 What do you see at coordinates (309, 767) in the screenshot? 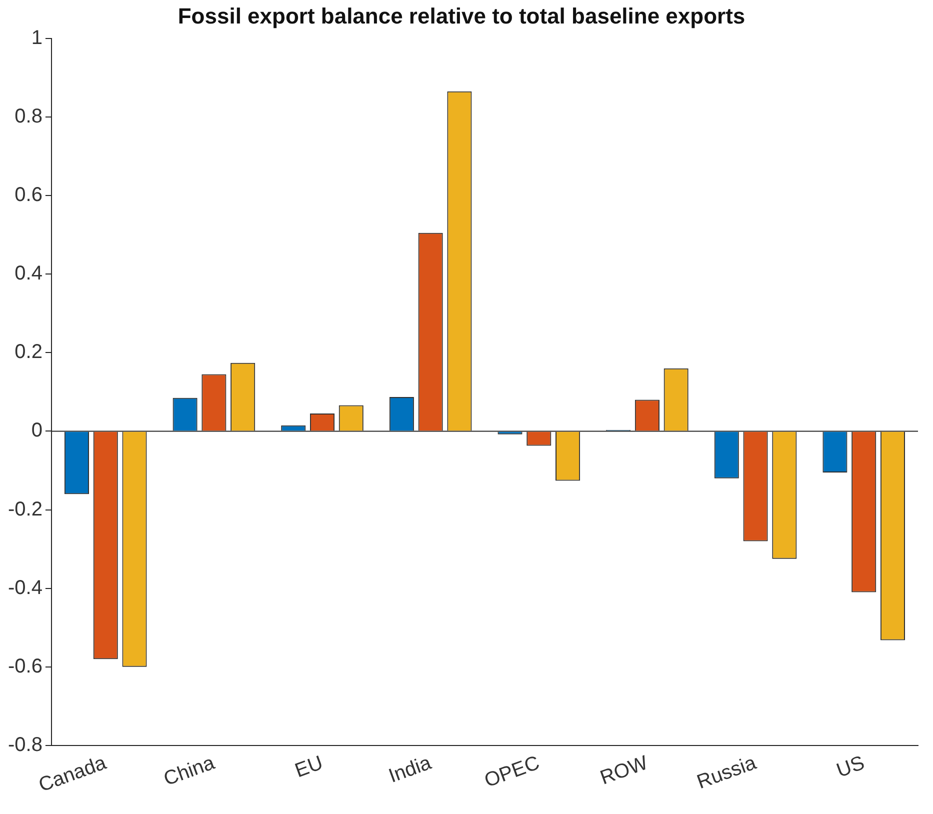
I see `x-tick-label: EU` at bounding box center [309, 767].